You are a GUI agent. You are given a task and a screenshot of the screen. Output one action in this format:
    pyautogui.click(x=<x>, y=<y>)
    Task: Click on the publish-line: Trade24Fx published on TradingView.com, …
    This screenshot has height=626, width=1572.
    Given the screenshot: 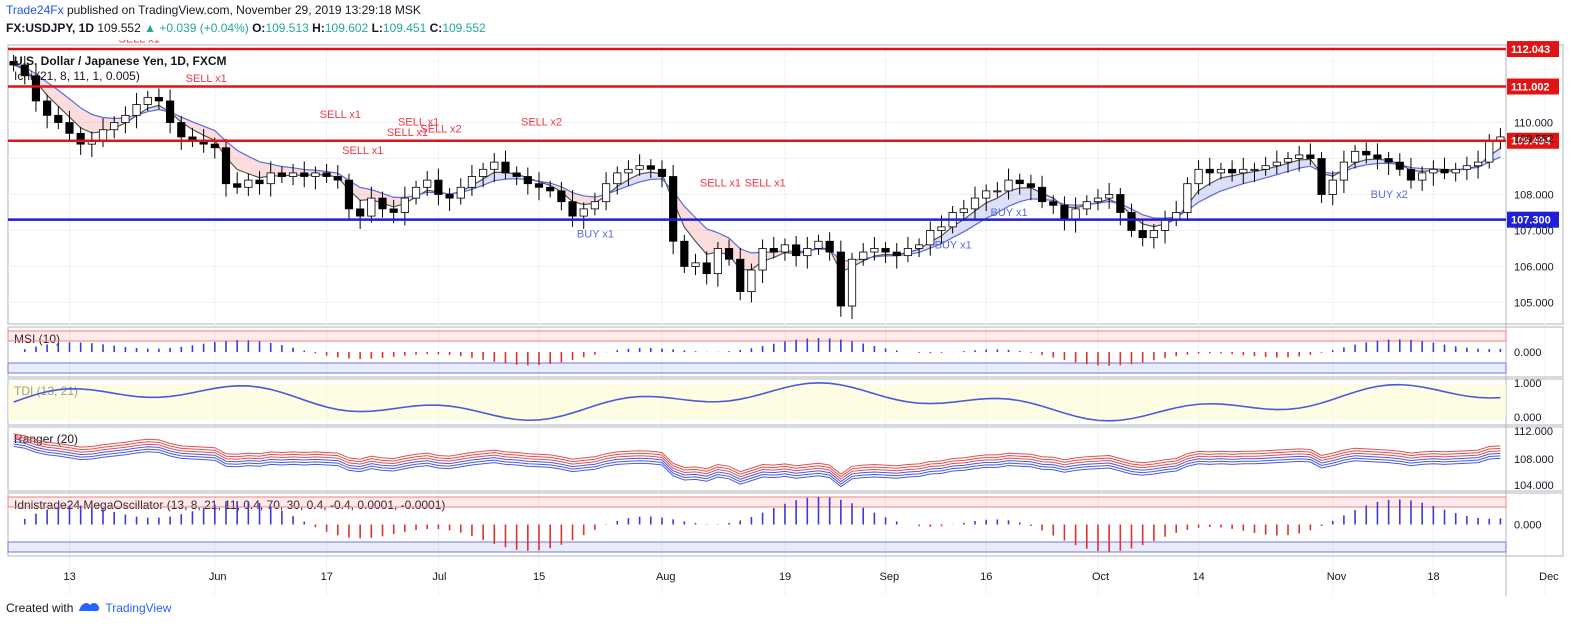 What is the action you would take?
    pyautogui.click(x=213, y=10)
    